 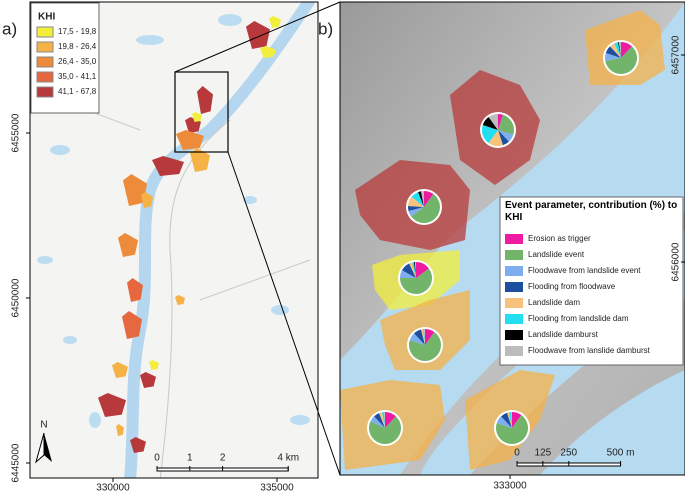 I want to click on legend-label: Flooding from landslide dam, so click(x=578, y=318).